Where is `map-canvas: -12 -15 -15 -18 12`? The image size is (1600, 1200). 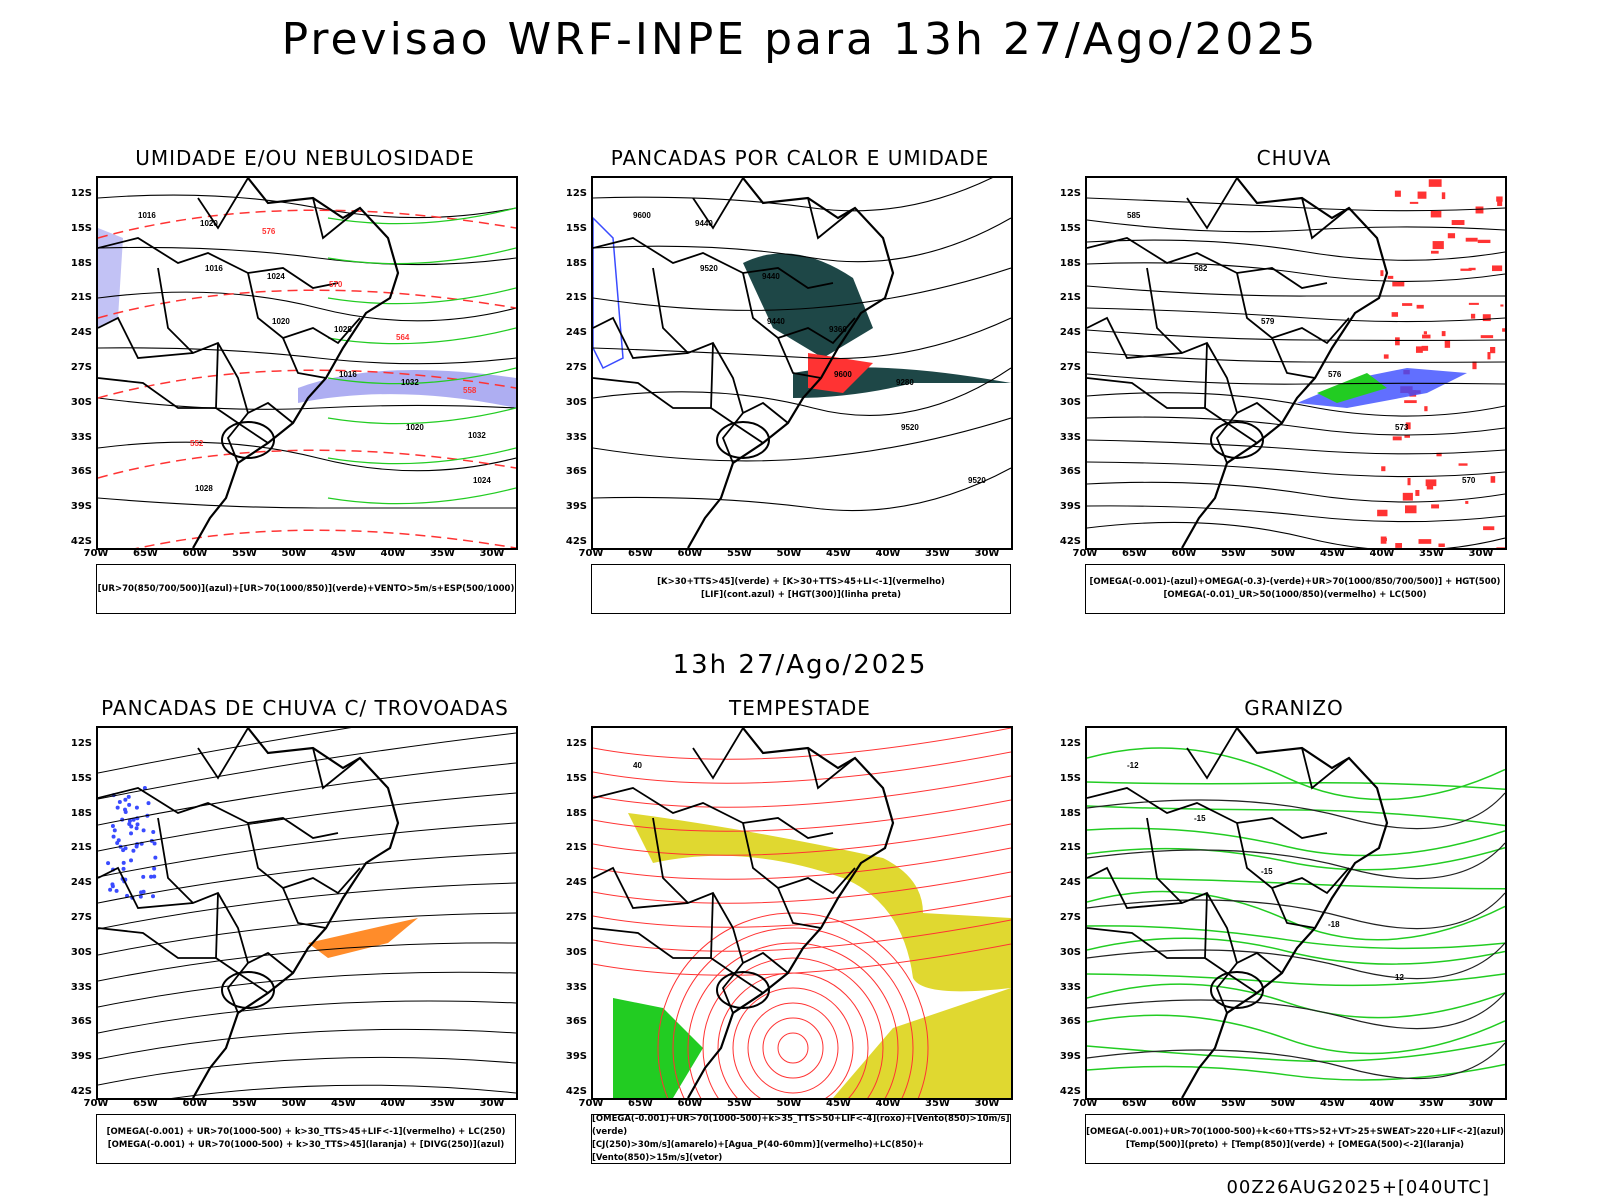
map-canvas: -12 -15 -15 -18 12 is located at coordinates (1296, 913).